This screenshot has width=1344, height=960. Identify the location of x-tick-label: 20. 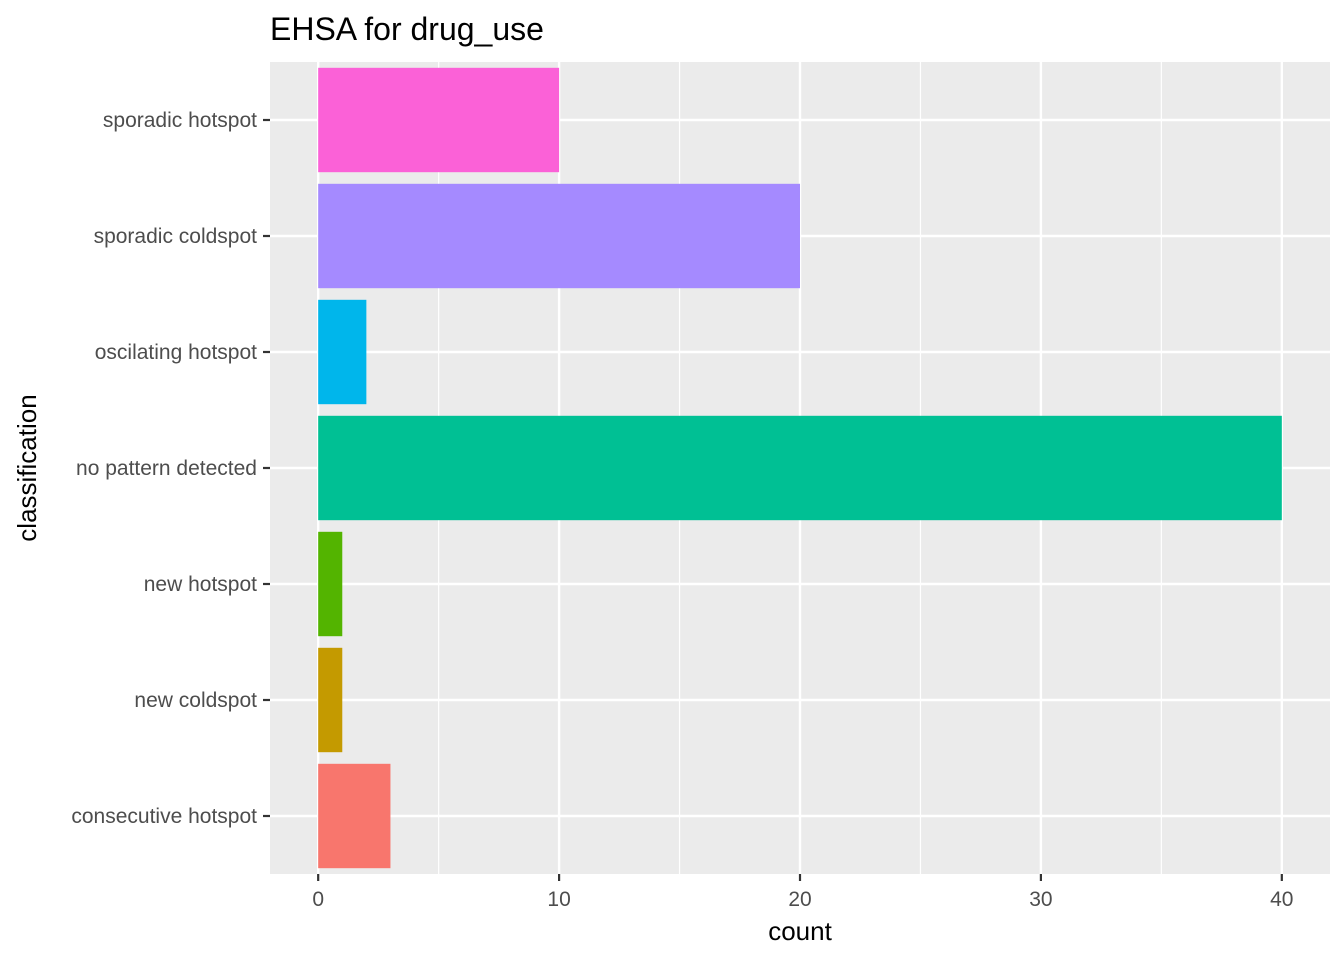
(799, 899).